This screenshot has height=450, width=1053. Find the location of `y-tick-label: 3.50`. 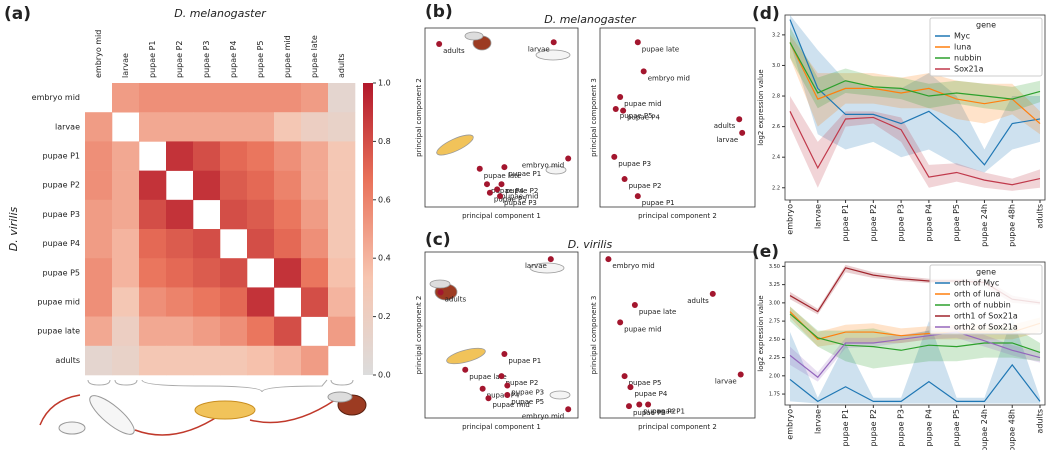

y-tick-label: 3.50 is located at coordinates (774, 267).